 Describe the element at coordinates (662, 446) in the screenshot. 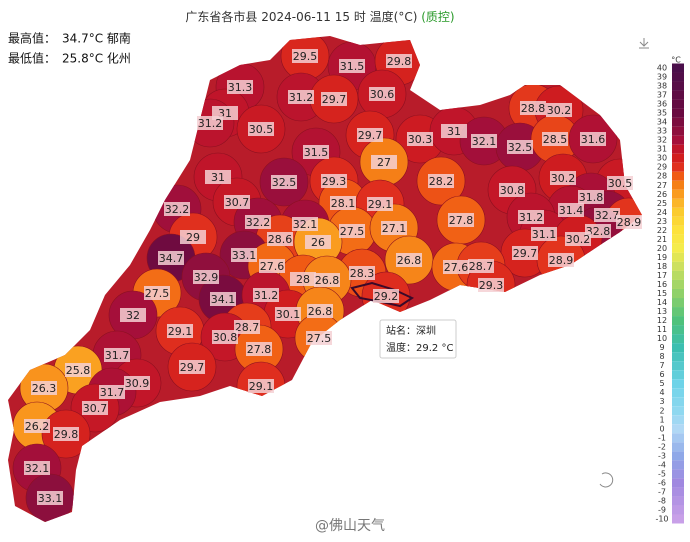

I see `legend-label: -2` at that location.